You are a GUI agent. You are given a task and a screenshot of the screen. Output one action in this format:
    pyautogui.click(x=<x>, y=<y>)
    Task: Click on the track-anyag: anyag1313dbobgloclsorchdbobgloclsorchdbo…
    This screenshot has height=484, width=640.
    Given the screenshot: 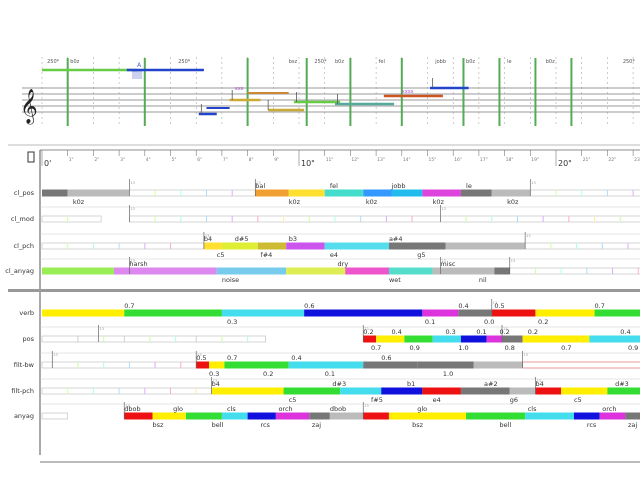 What is the action you would take?
    pyautogui.click(x=327, y=415)
    